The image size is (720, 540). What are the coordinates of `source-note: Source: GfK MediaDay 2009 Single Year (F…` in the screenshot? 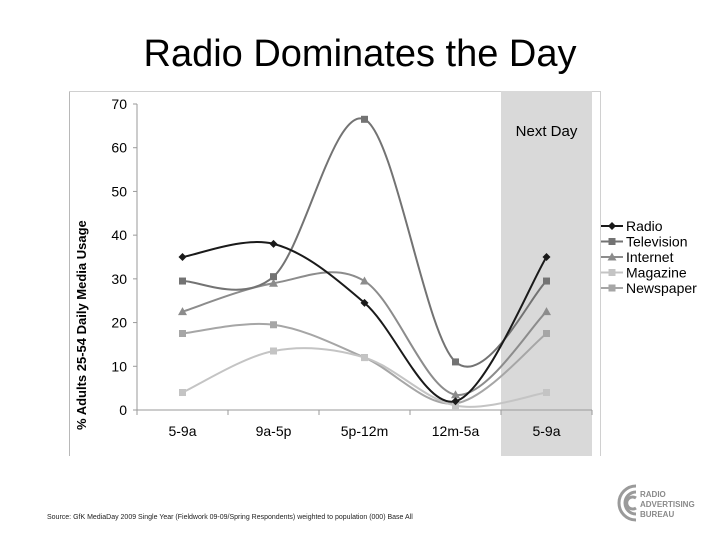 It's located at (230, 517).